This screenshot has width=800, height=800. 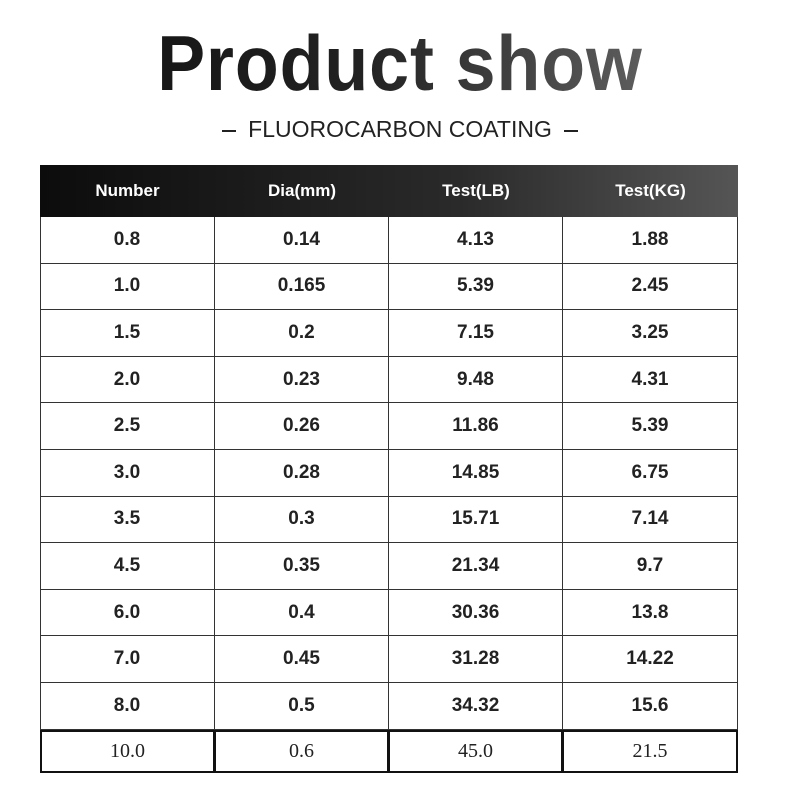 What do you see at coordinates (650, 473) in the screenshot?
I see `table-cell: 6.75` at bounding box center [650, 473].